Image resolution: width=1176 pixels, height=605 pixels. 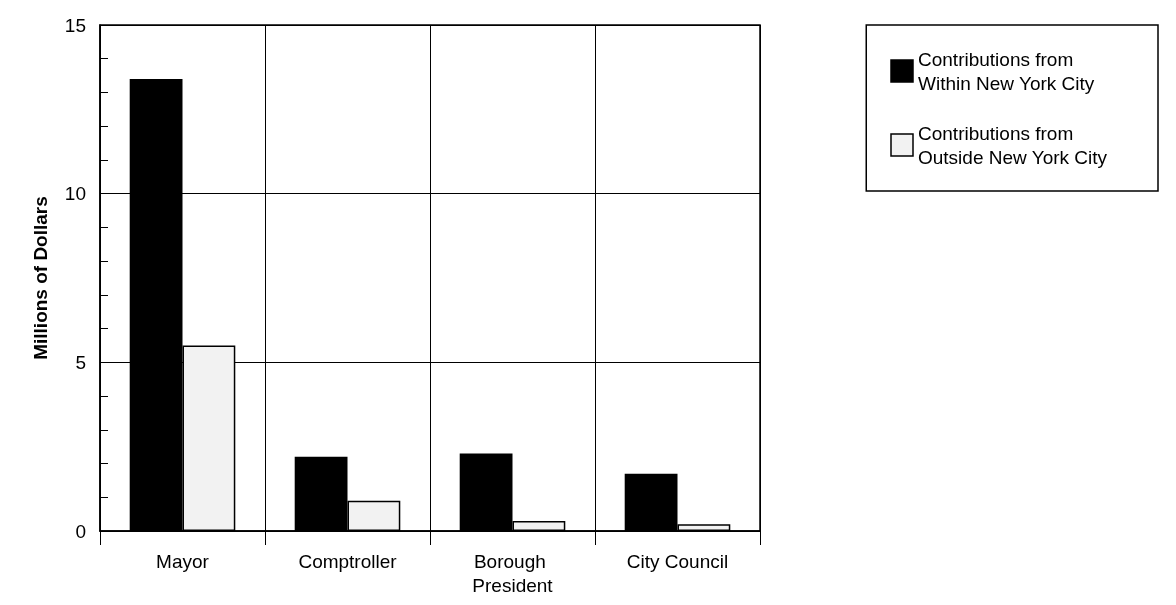 What do you see at coordinates (1013, 145) in the screenshot?
I see `legend-label: Contributions from Outside New York City` at bounding box center [1013, 145].